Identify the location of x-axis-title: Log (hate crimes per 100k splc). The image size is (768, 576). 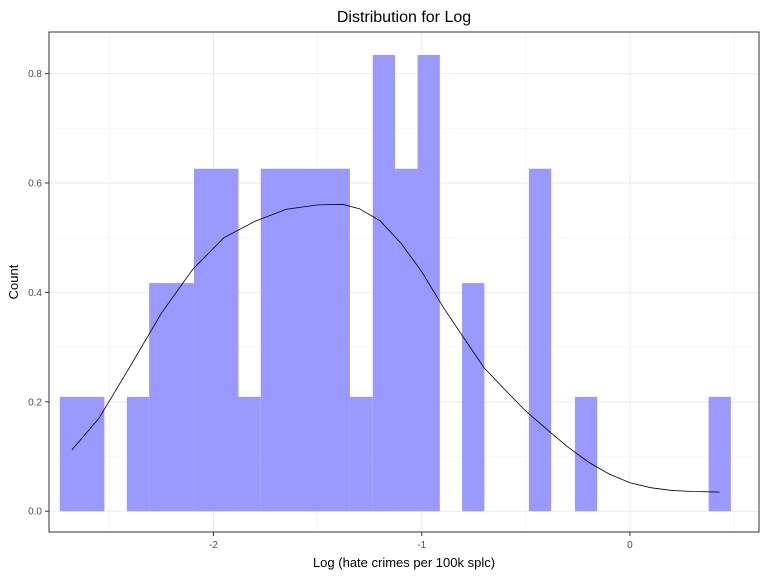
(404, 562).